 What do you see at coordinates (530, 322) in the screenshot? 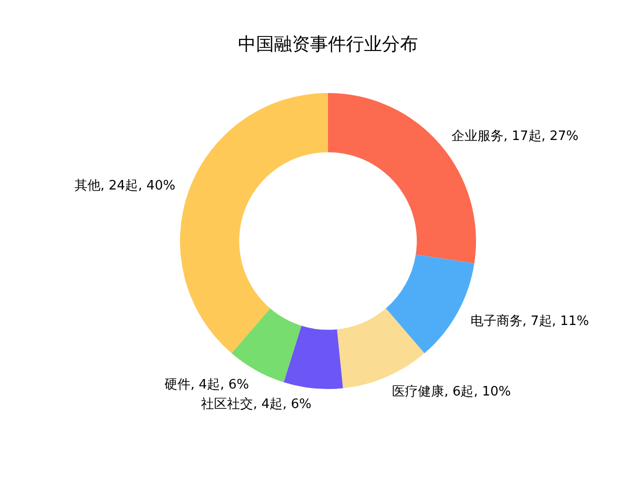
I see `slice-label: 电子商务, 7起, 11%` at bounding box center [530, 322].